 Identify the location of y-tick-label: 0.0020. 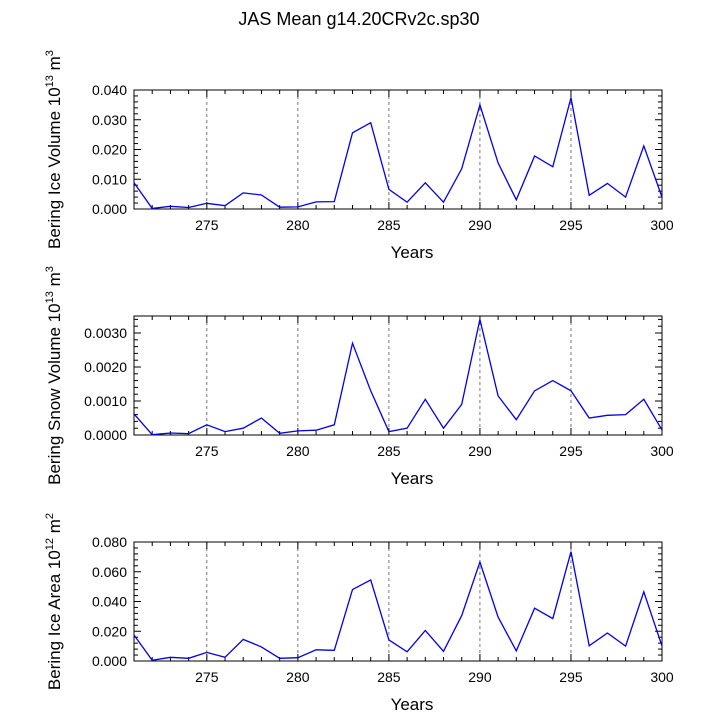
(105, 367).